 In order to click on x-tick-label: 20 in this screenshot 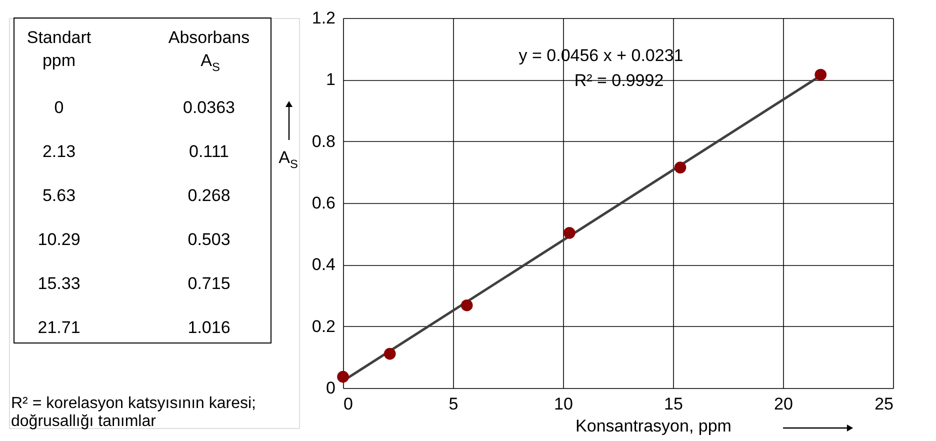, I will do `click(783, 404)`.